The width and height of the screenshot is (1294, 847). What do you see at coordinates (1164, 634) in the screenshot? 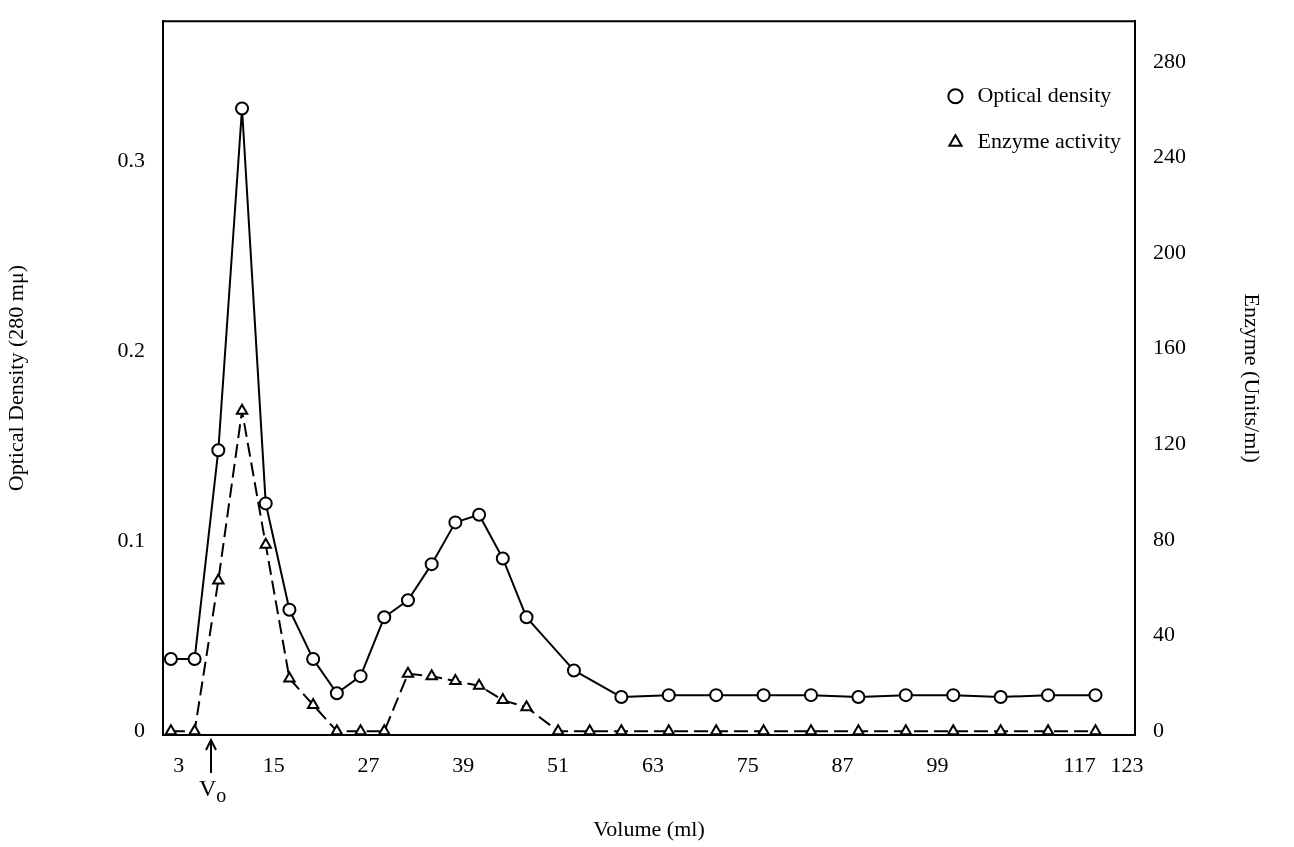
I see `y2-tick-label: 40` at bounding box center [1164, 634].